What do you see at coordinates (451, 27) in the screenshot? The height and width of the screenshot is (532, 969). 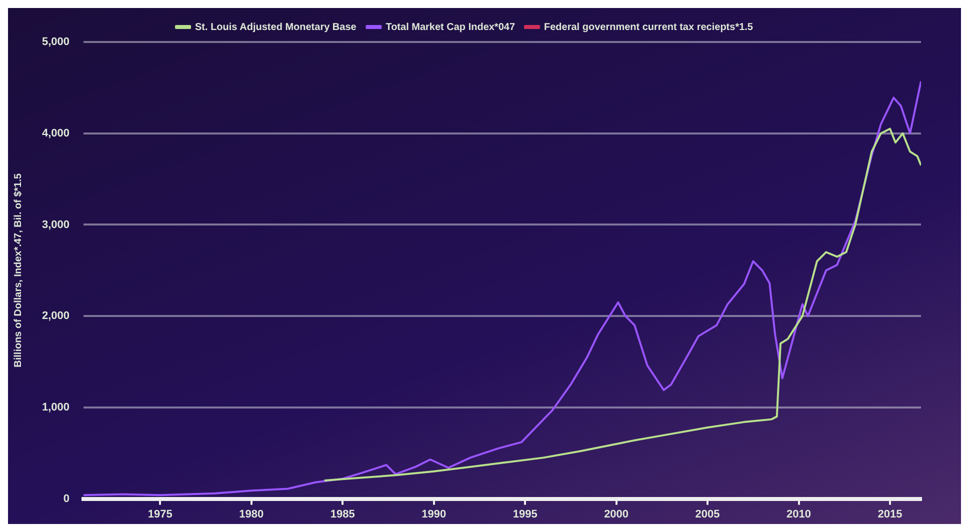 I see `legend-label: Total Market Cap Index*047` at bounding box center [451, 27].